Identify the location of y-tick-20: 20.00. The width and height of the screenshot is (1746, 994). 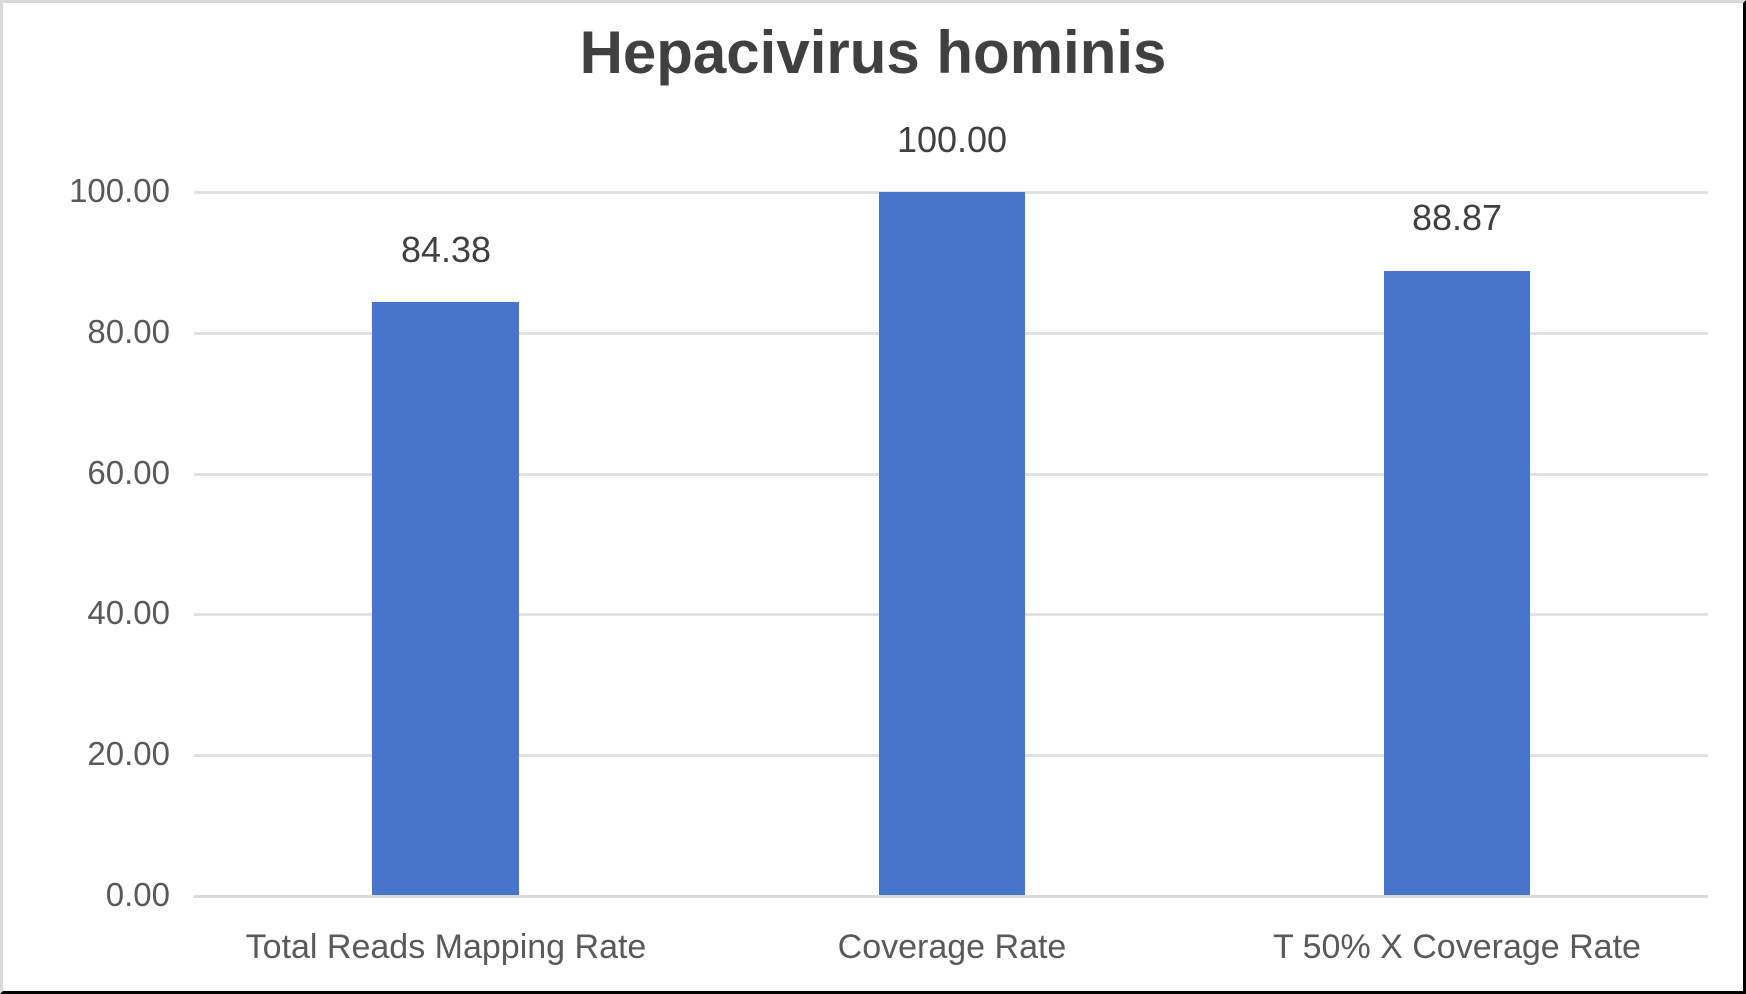
(128, 753).